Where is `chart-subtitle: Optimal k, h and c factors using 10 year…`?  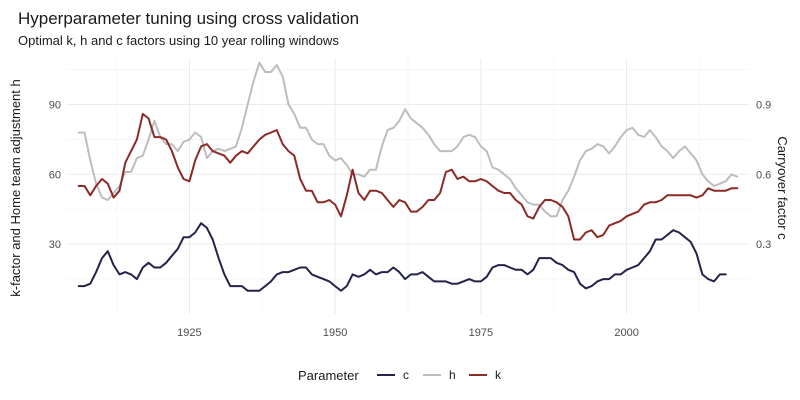
chart-subtitle: Optimal k, h and c factors using 10 year… is located at coordinates (178, 40).